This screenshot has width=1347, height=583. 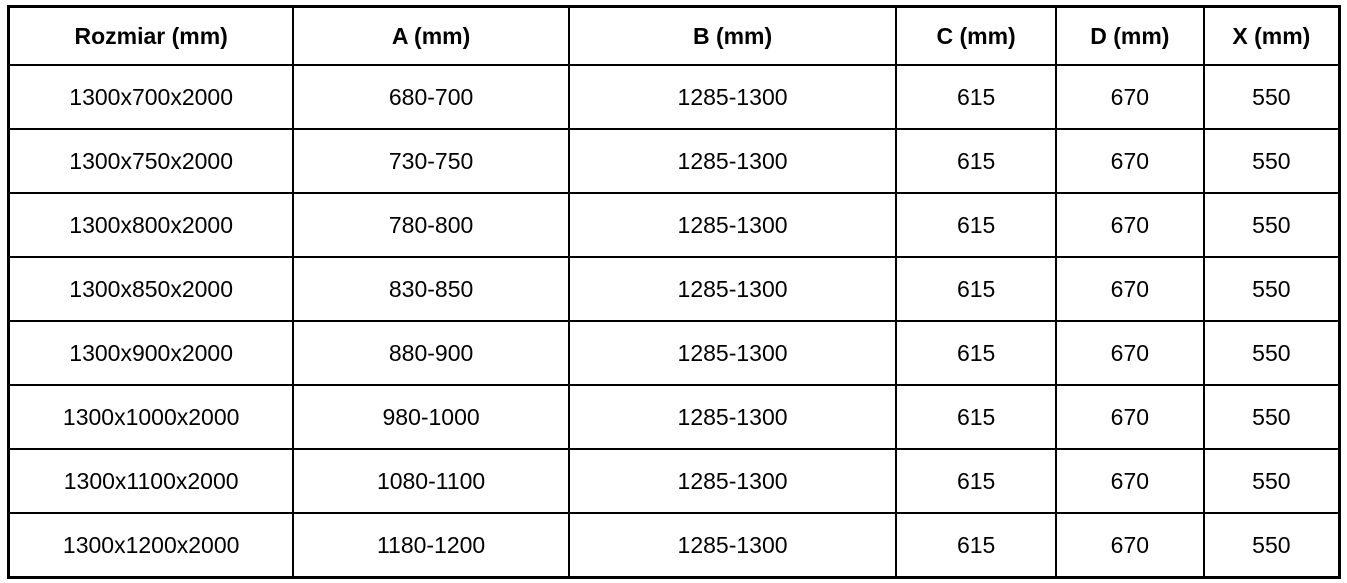 What do you see at coordinates (431, 35) in the screenshot?
I see `column-header: A (mm)` at bounding box center [431, 35].